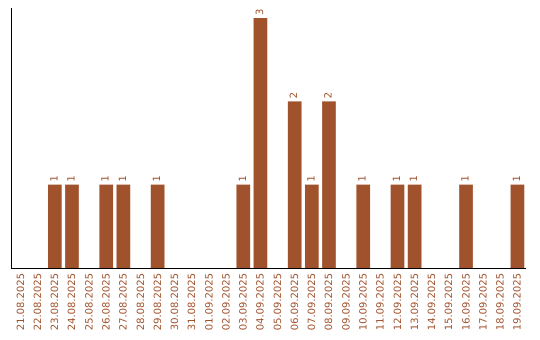 The width and height of the screenshot is (540, 340). Describe the element at coordinates (226, 301) in the screenshot. I see `x-tick-label: 02.09.2025` at that location.